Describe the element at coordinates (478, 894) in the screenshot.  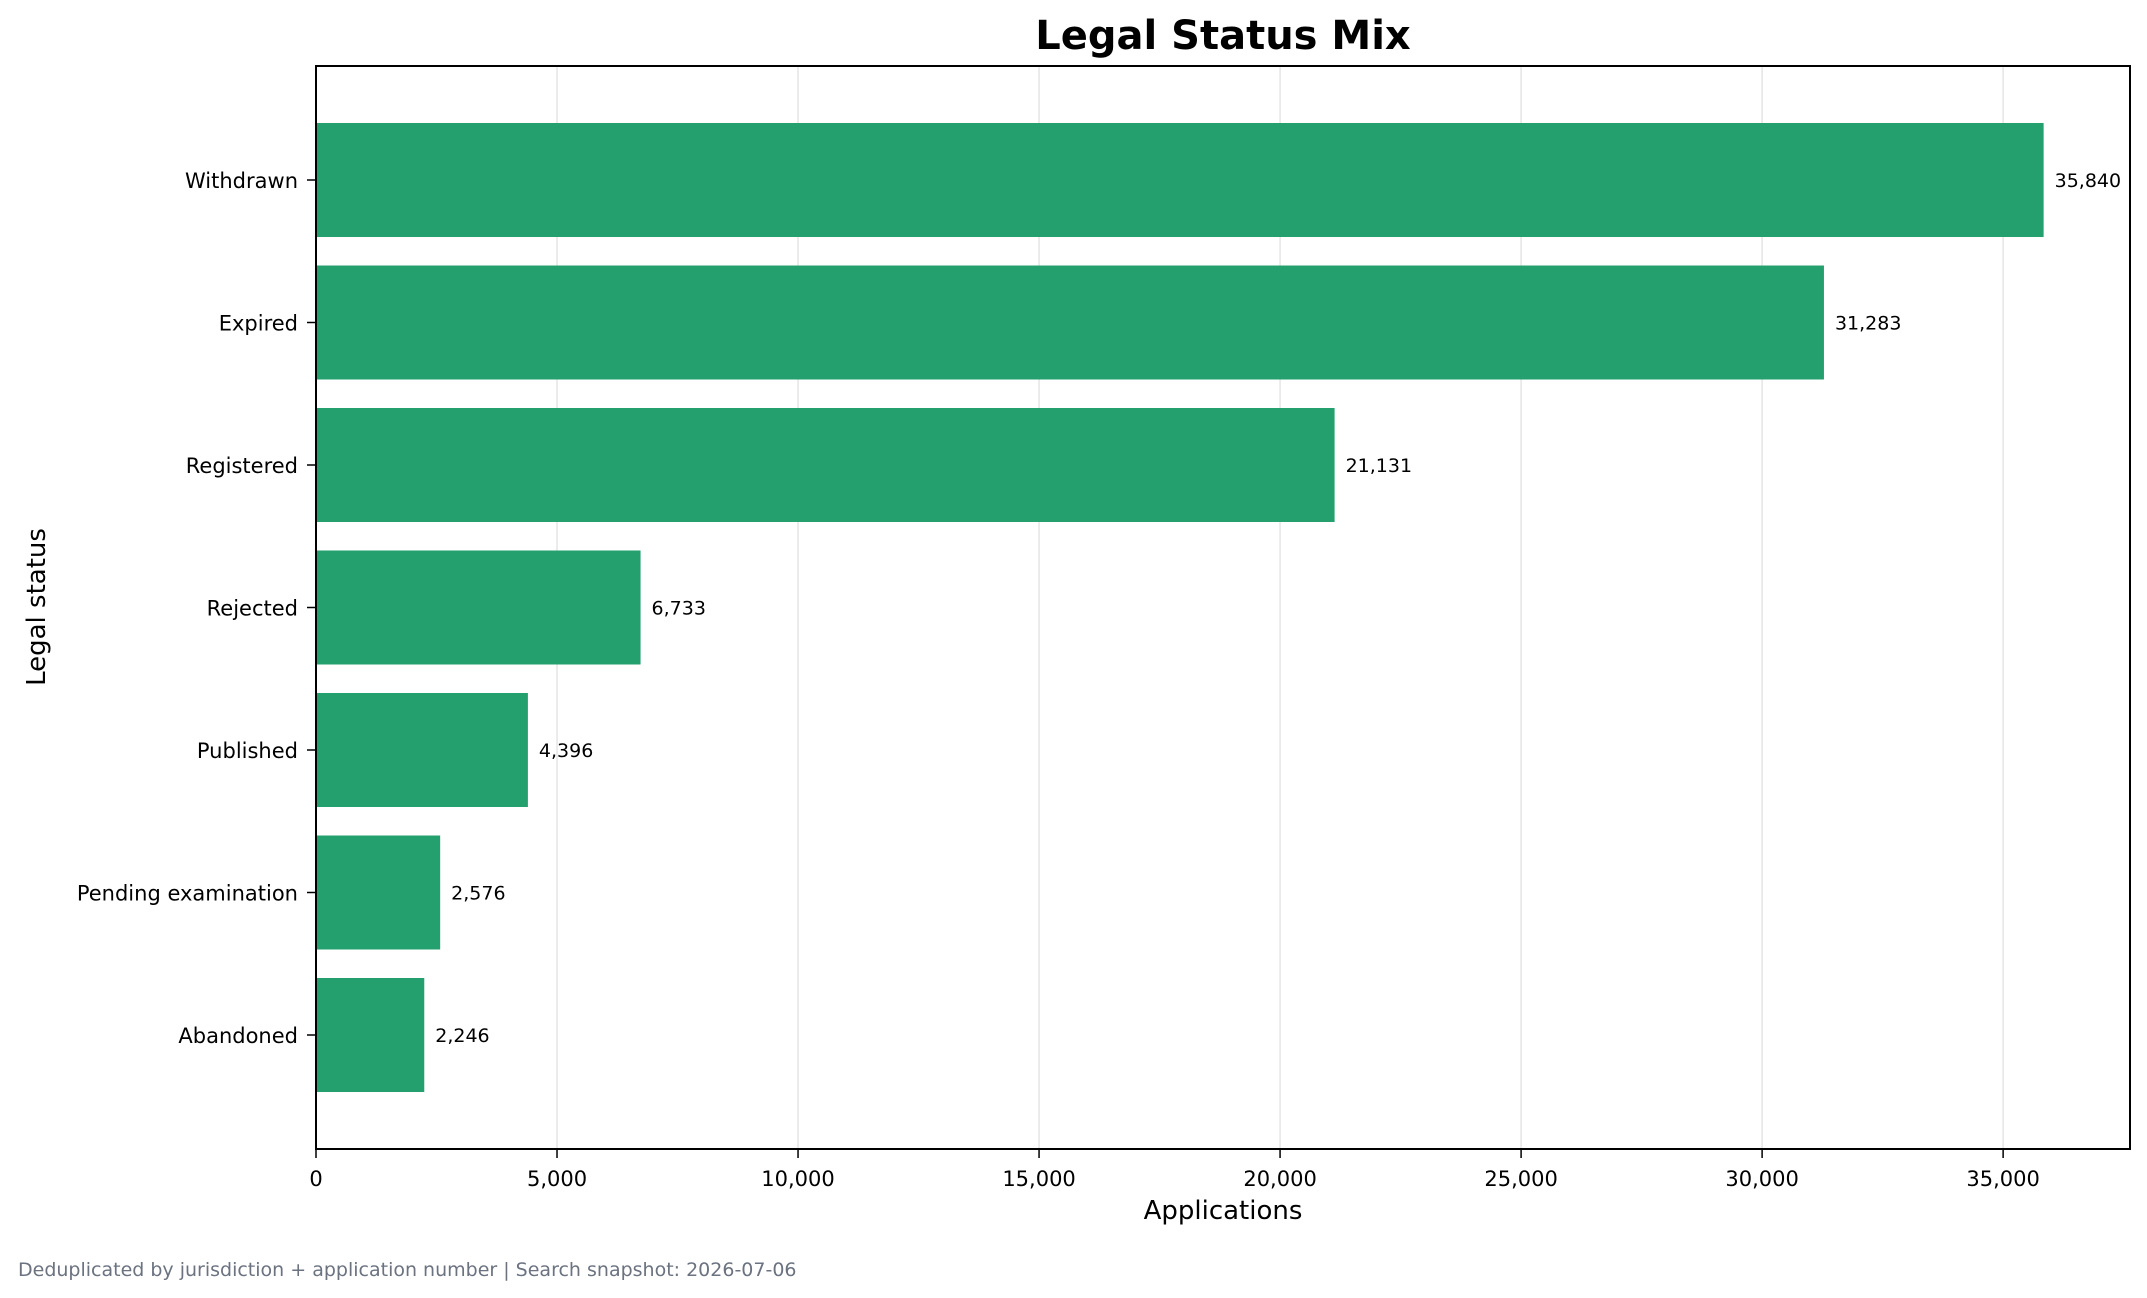
I see `value-label: 2,576` at that location.